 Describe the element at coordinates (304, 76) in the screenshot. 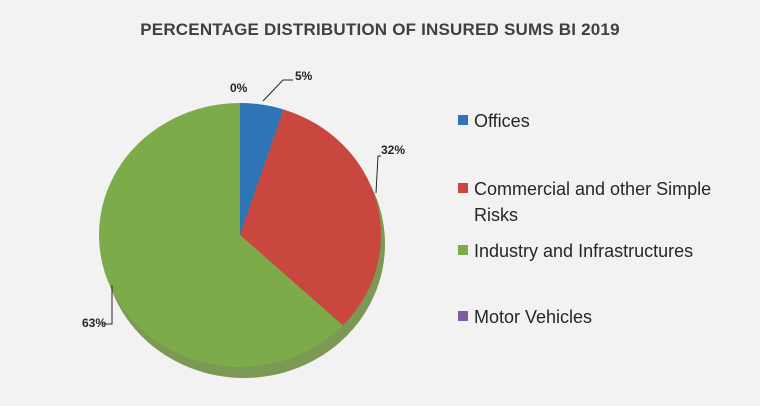

I see `data-label-offices: 5%` at that location.